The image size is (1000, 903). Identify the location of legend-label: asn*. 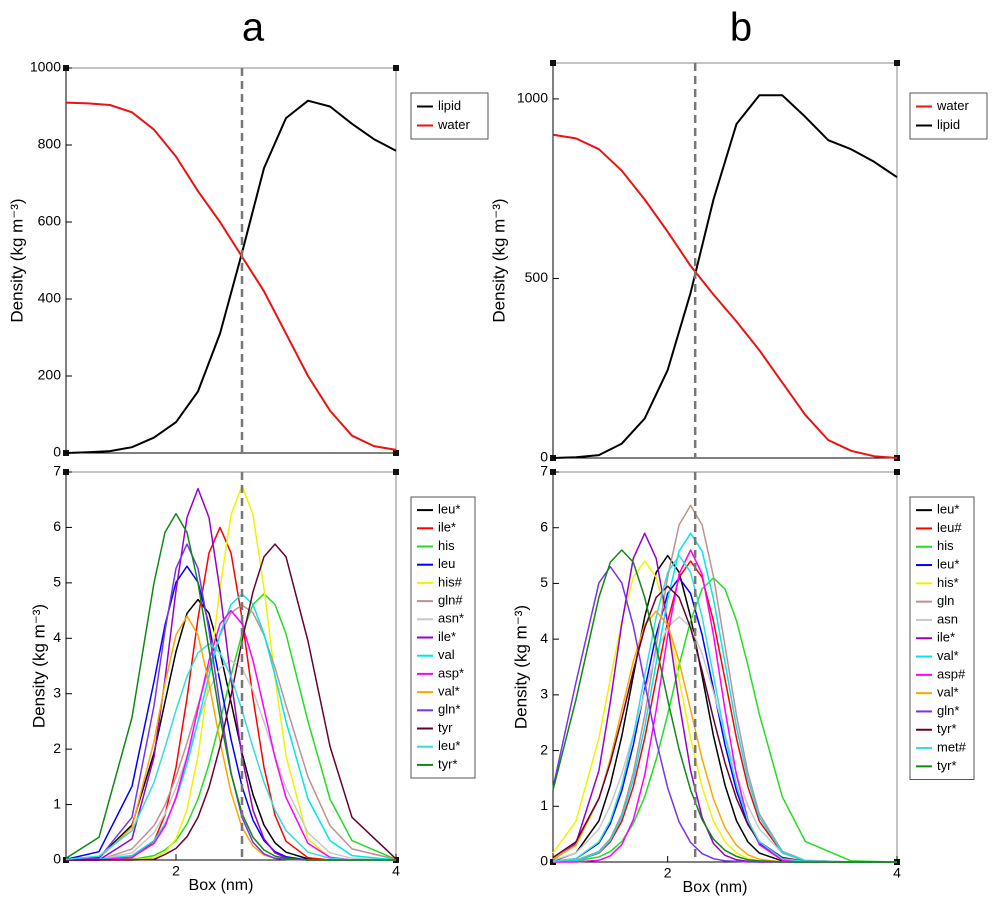
(451, 618).